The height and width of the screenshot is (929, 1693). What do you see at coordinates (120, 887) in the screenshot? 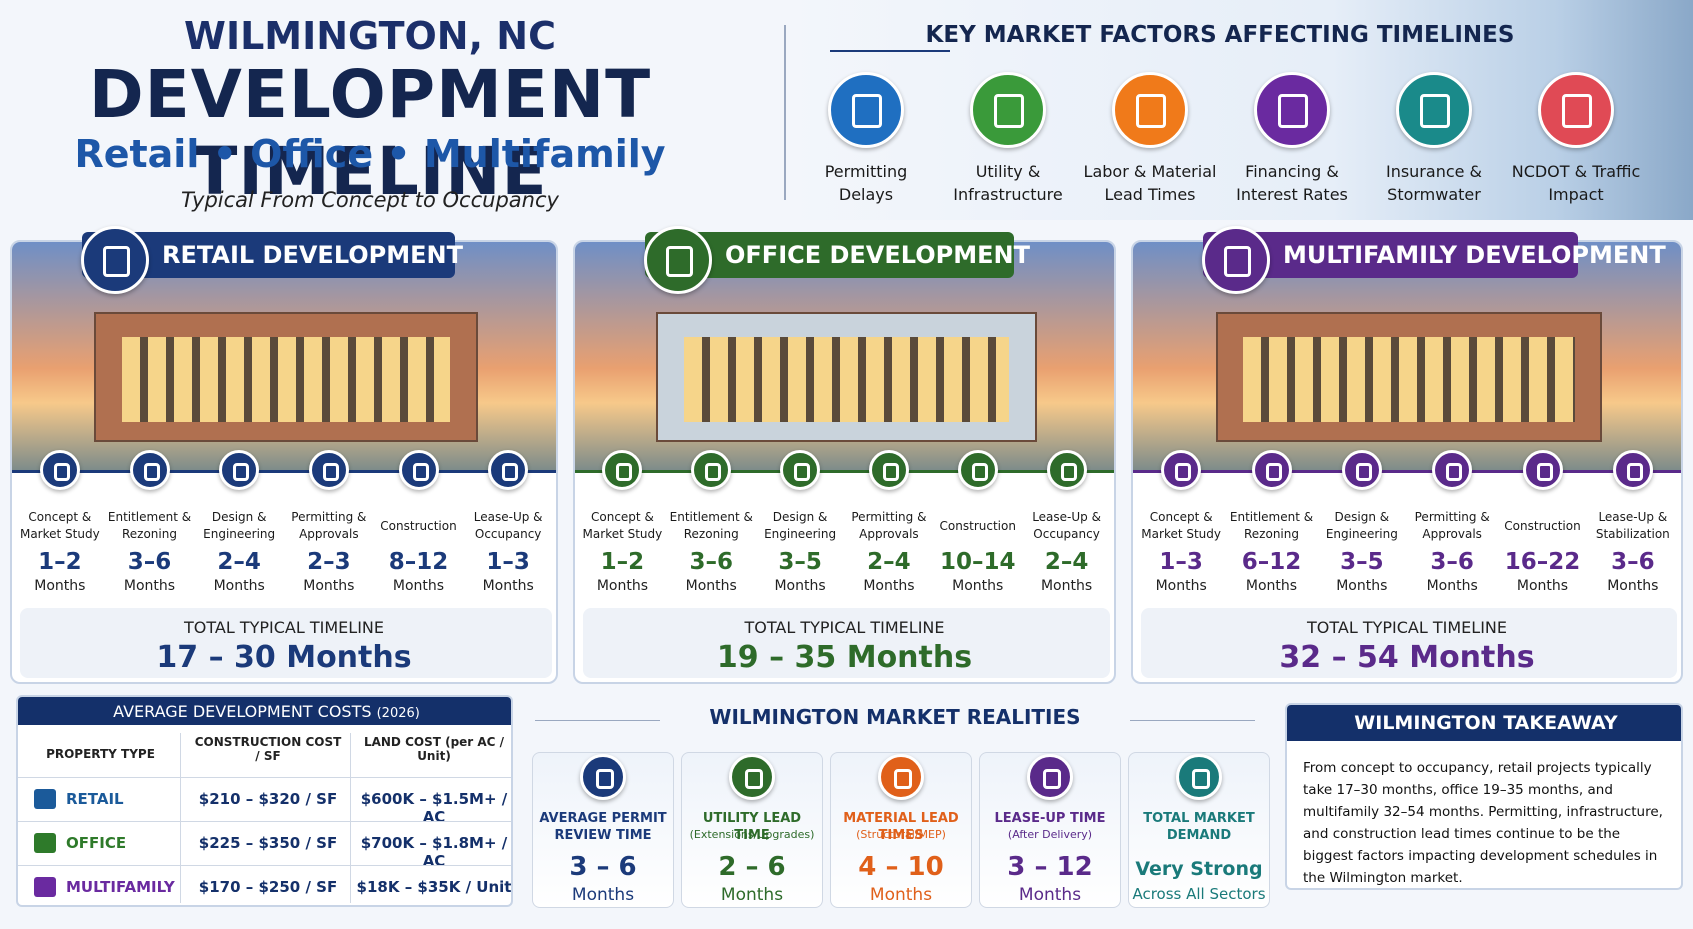
I see `cost-type: MULTIFAMILY` at bounding box center [120, 887].